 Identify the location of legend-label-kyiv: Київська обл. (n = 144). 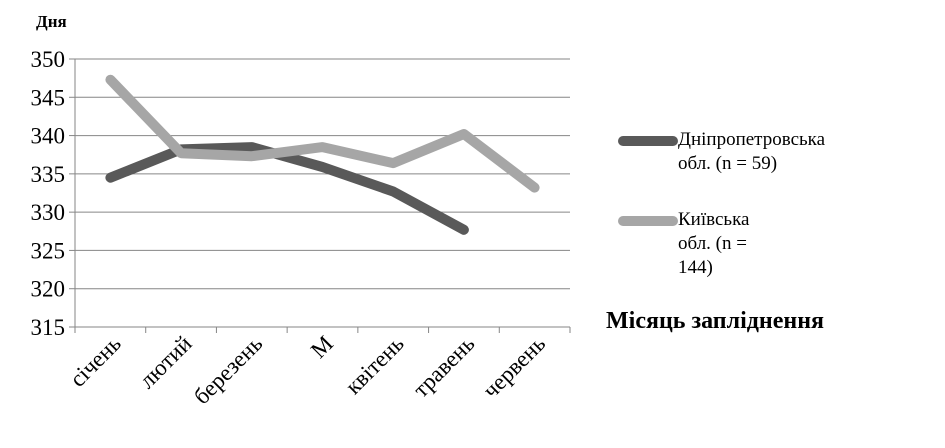
(714, 243).